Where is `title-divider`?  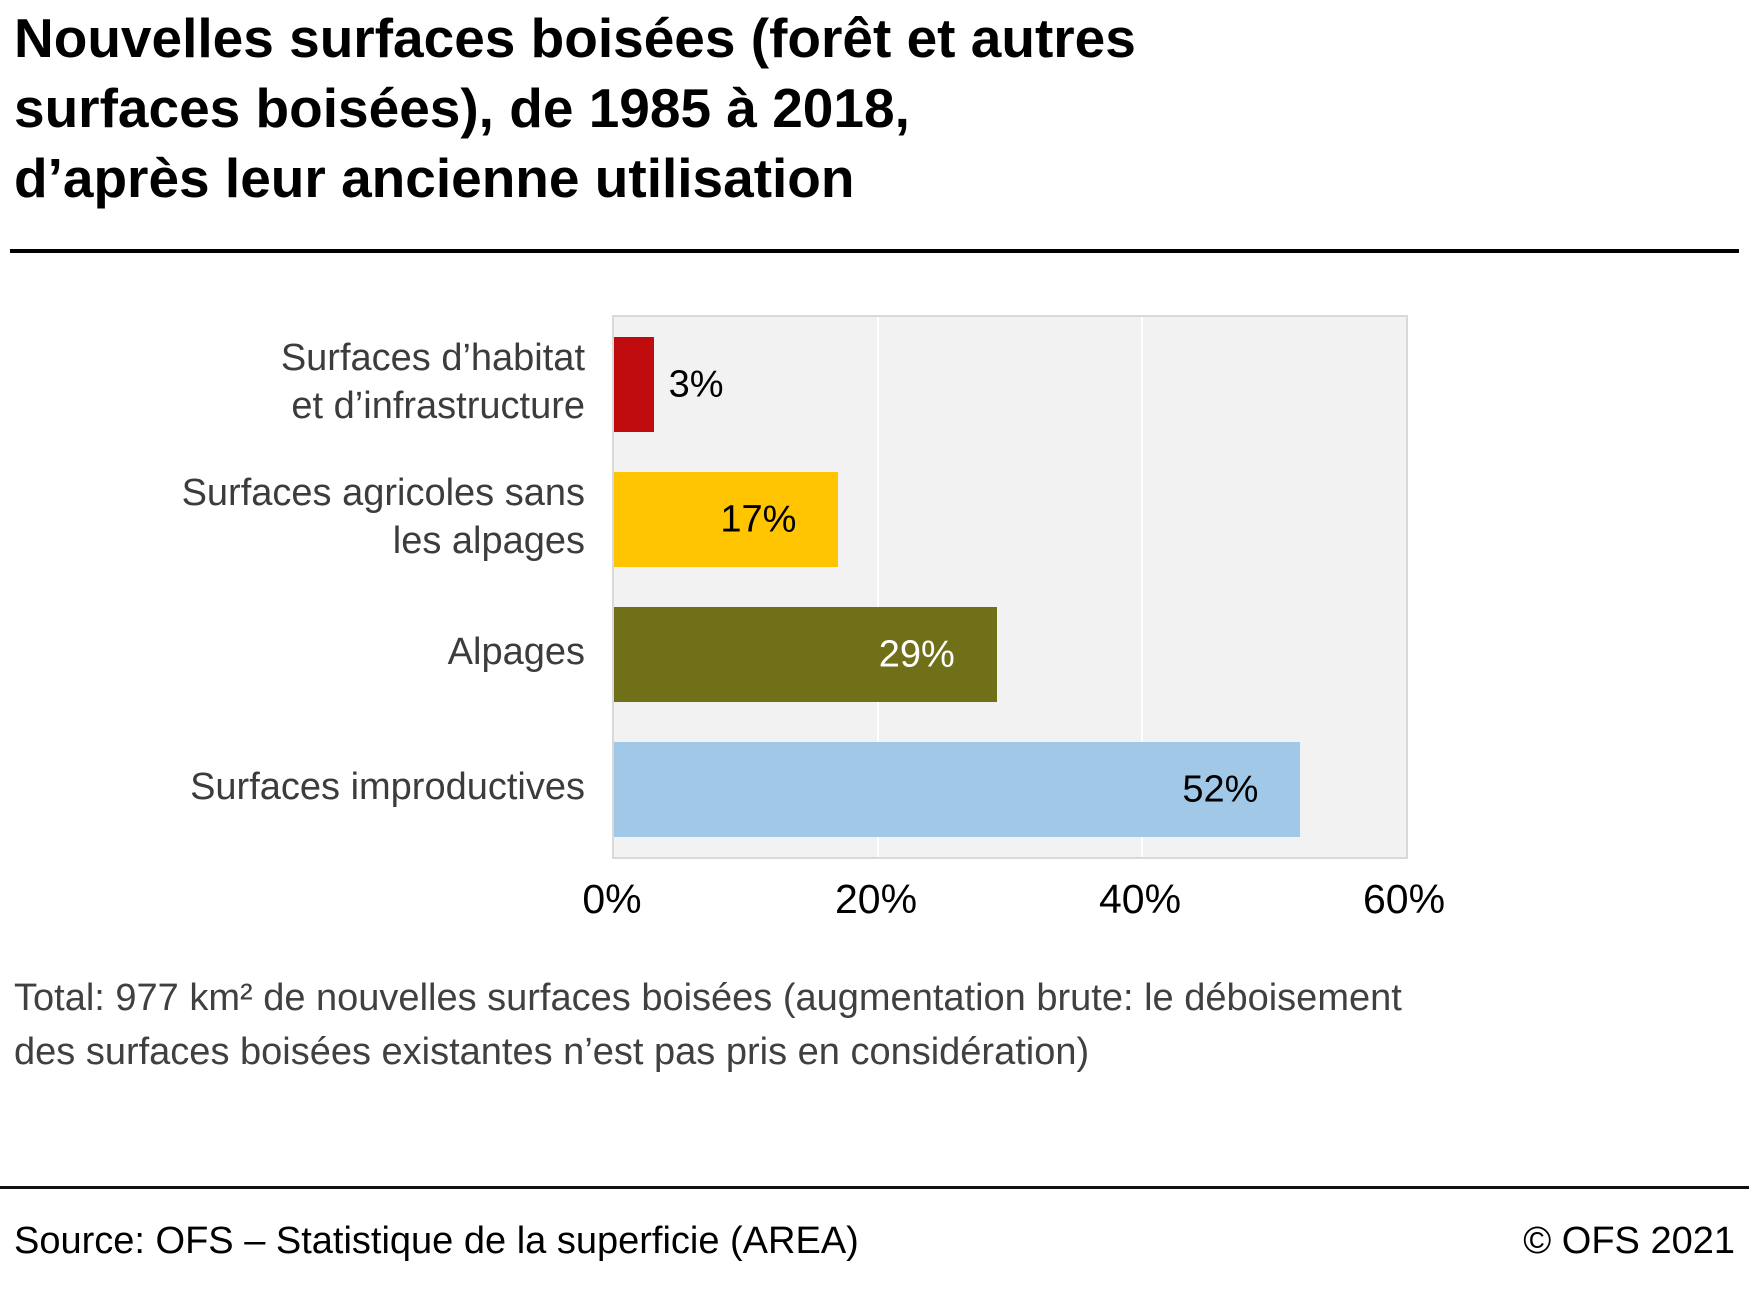
title-divider is located at coordinates (874, 251).